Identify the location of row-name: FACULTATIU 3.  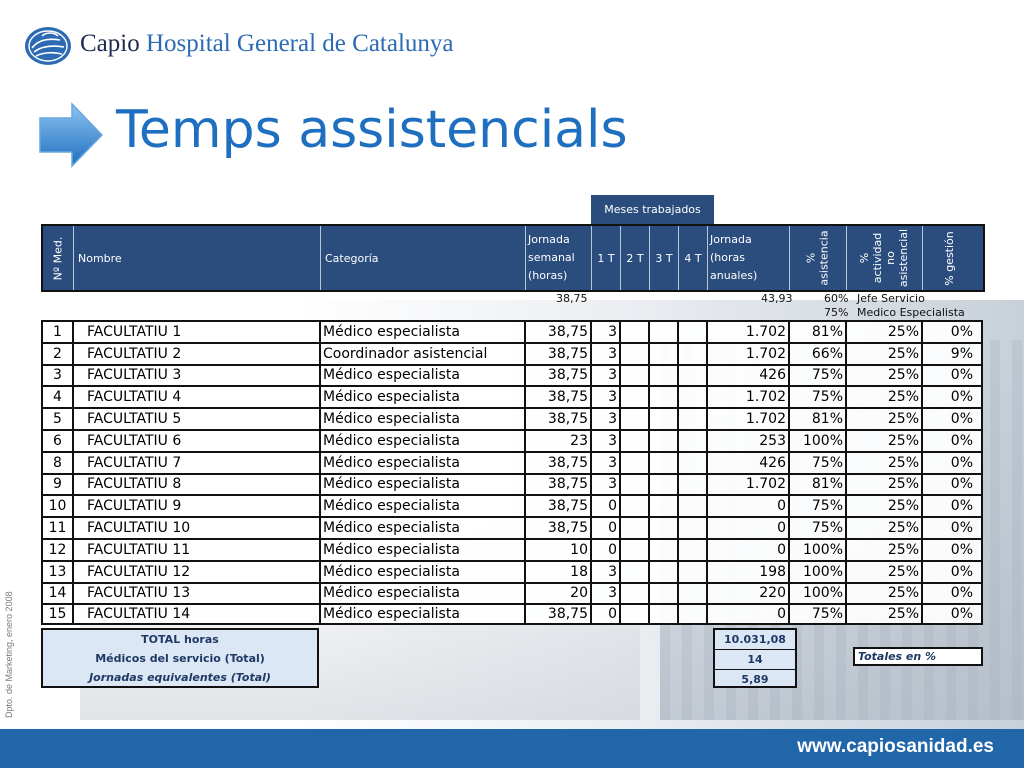
(197, 375).